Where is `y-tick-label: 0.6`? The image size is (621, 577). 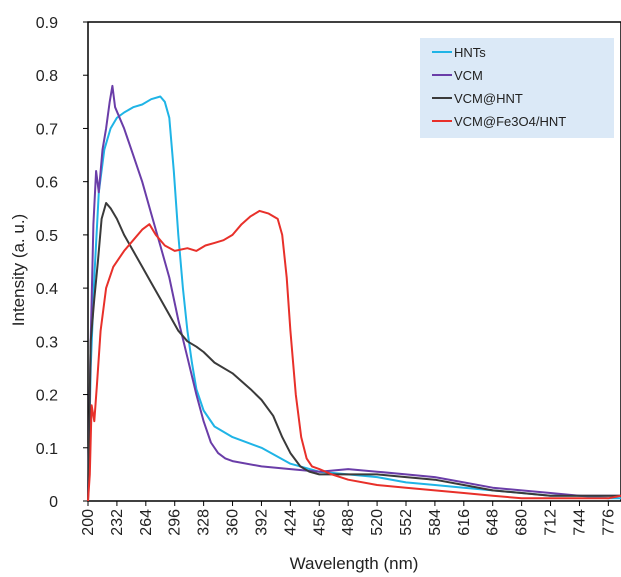
y-tick-label: 0.6 is located at coordinates (47, 183).